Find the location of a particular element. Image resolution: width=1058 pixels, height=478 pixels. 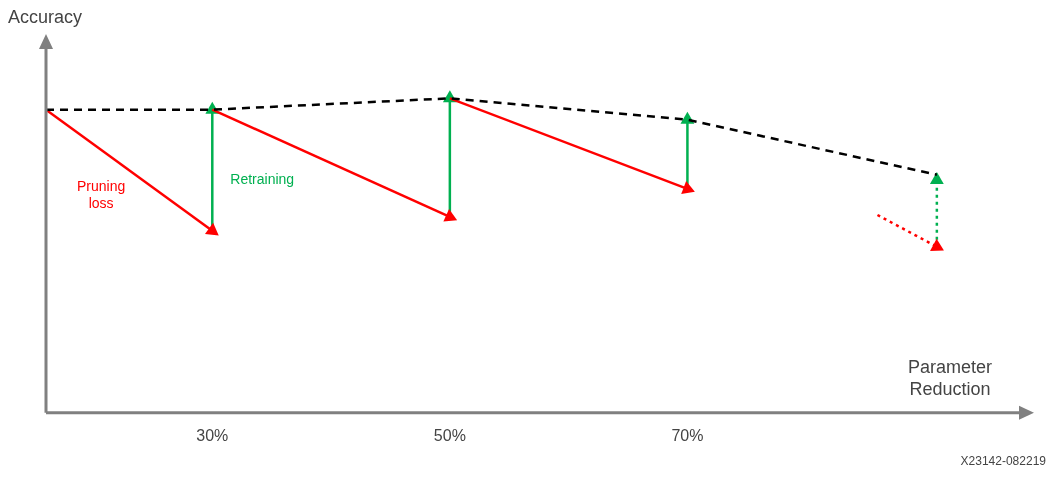

x-tick-label: 30% is located at coordinates (212, 435).